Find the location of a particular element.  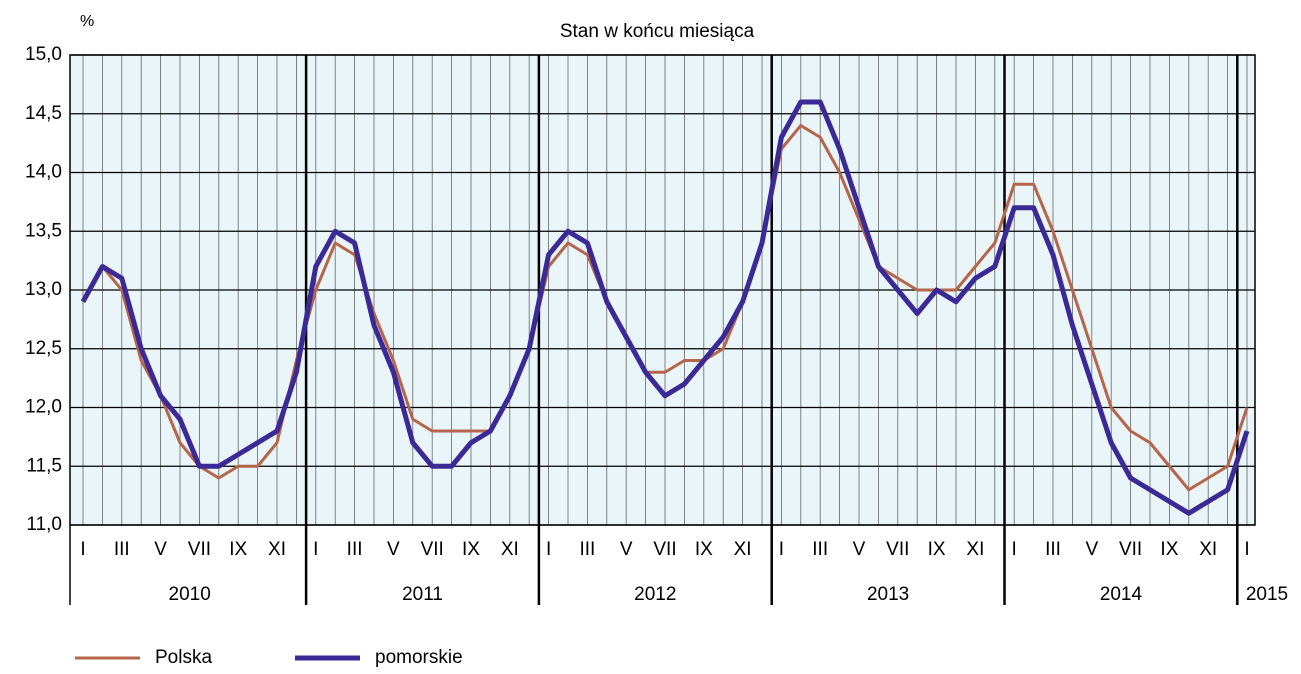

y-tick-label: 14,0 is located at coordinates (43, 172).